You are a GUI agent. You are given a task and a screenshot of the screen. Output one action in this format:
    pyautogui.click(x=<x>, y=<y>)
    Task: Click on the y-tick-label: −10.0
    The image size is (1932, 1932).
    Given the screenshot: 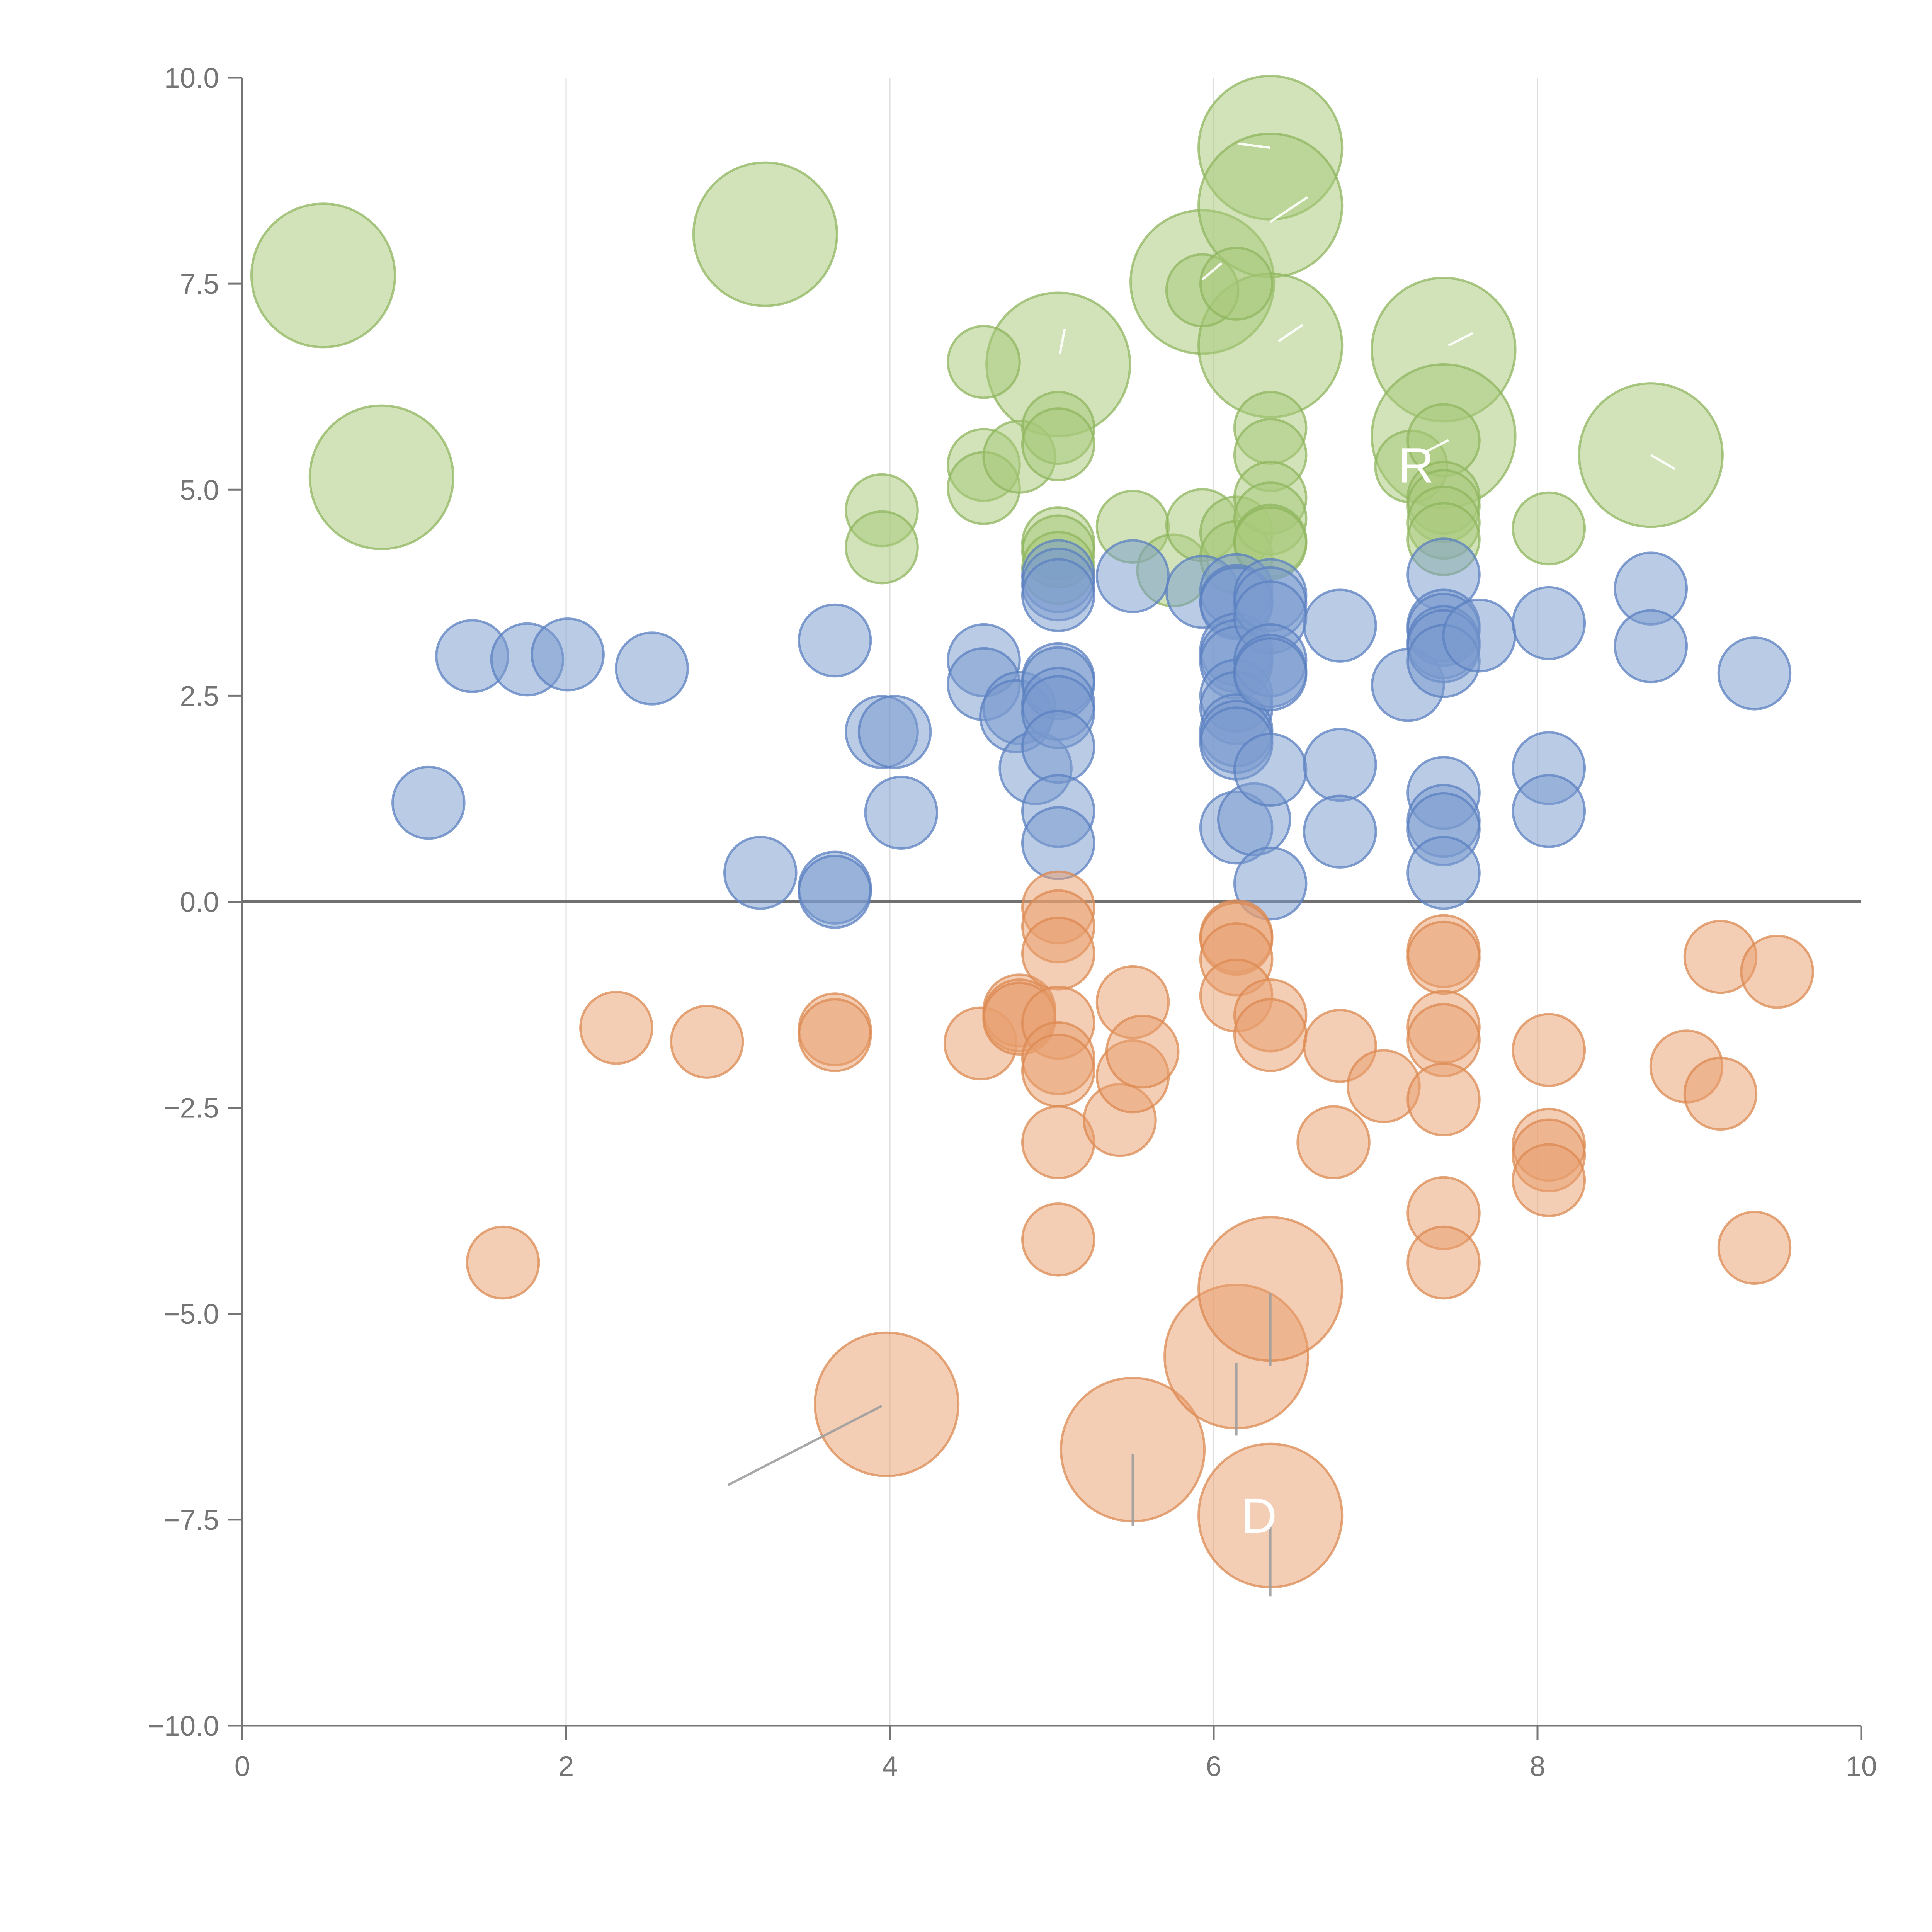 What is the action you would take?
    pyautogui.click(x=184, y=1727)
    